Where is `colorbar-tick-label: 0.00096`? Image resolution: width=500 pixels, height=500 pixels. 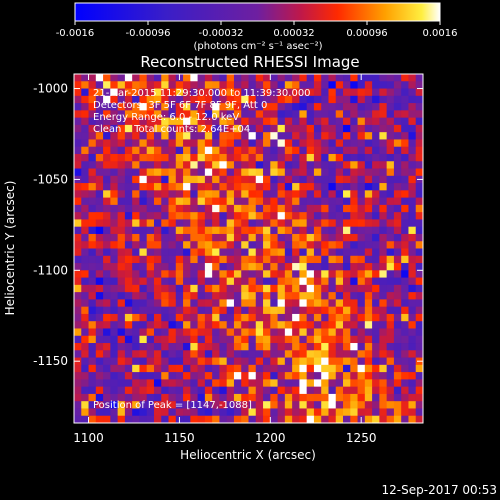 colorbar-tick-label: 0.00096 is located at coordinates (366, 33).